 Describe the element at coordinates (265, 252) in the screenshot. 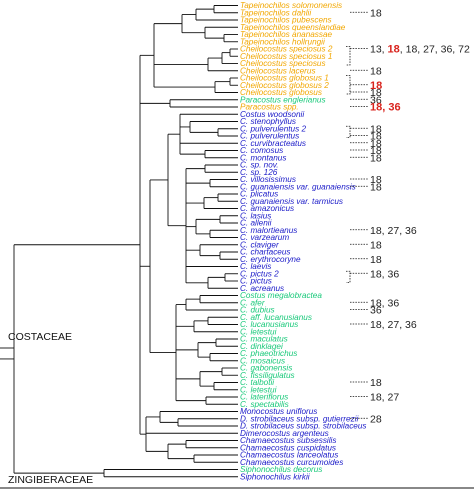

I see `taxon-label: C. chartaceus` at that location.